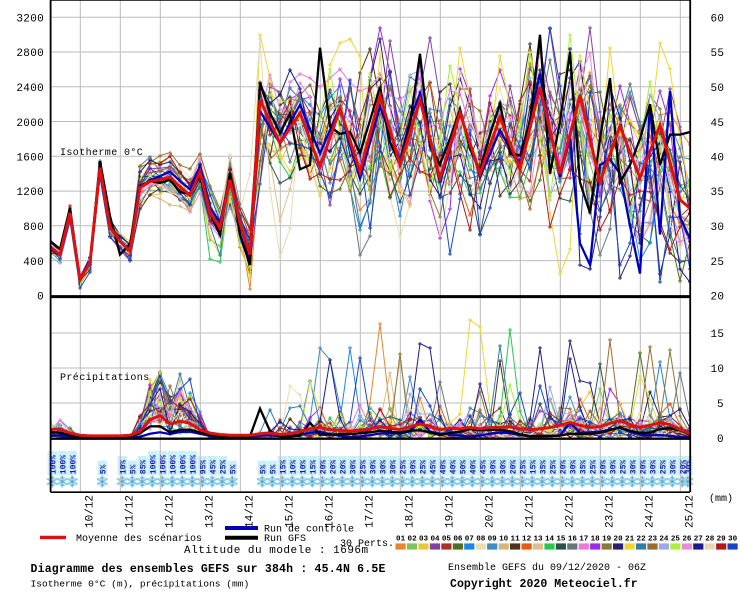 The height and width of the screenshot is (592, 740). I want to click on svg-text: 55, so click(718, 54).